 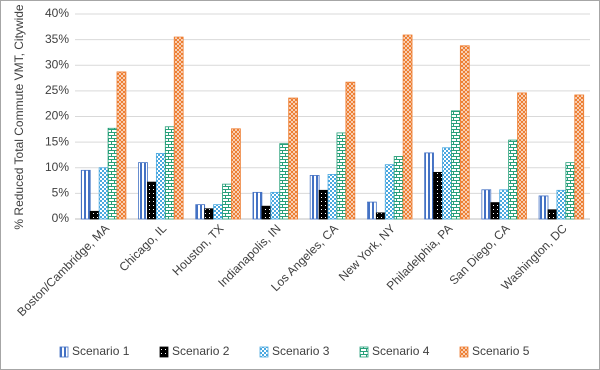 I want to click on y-tick-label: 40%, so click(x=57, y=13).